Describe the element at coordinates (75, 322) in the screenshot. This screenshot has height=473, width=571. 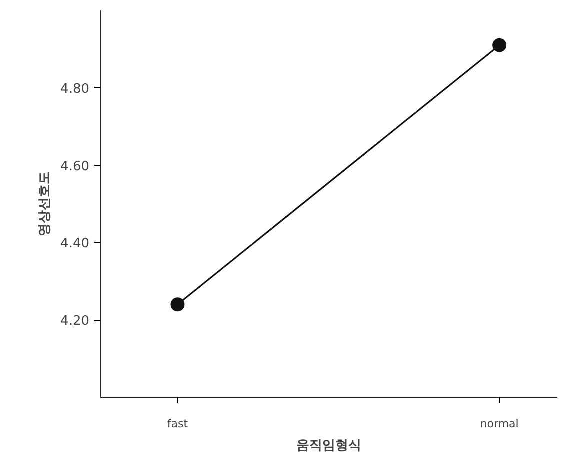
I see `y-tick-label: 4.20` at that location.